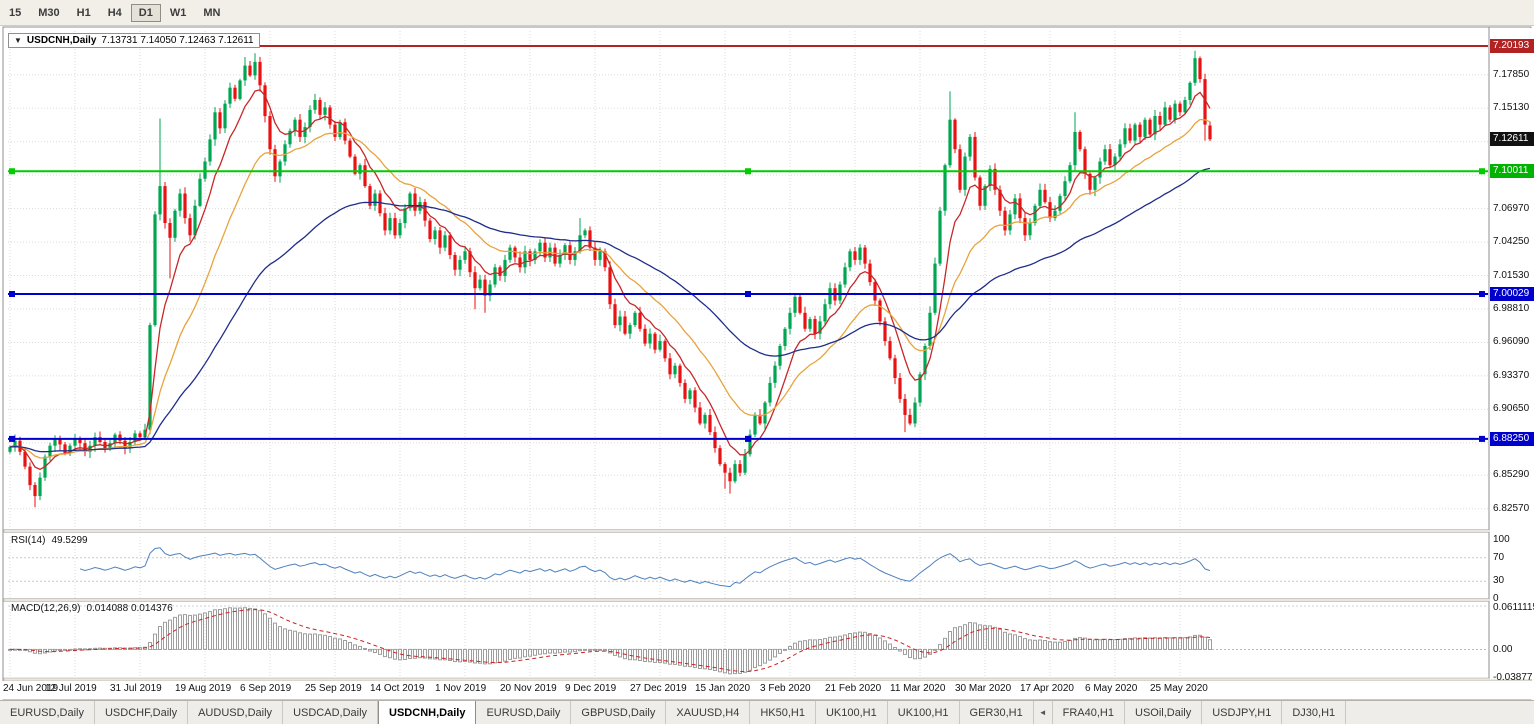 The image size is (1534, 724). Describe the element at coordinates (114, 12) in the screenshot. I see `timeframe-button-h4: H4` at that location.